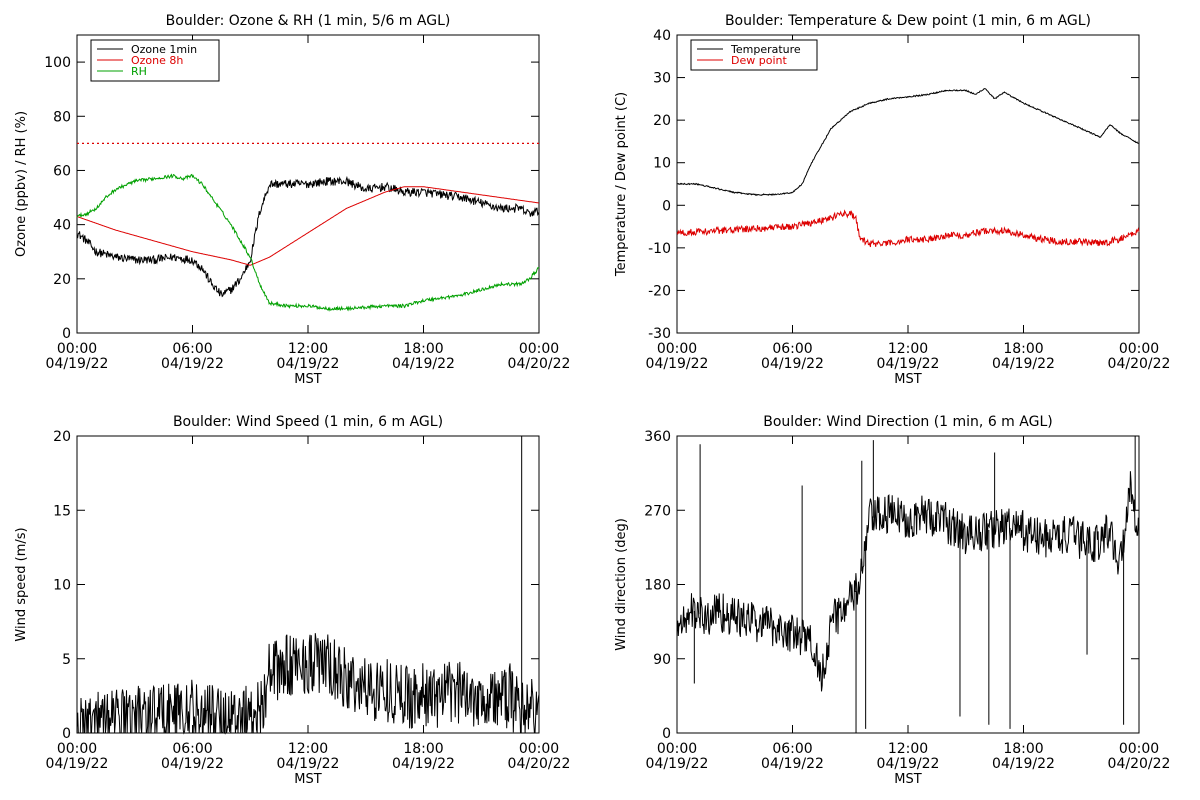  What do you see at coordinates (308, 21) in the screenshot?
I see `chart-title: Boulder: Ozone & RH (1 min, 5/6 m AGL)` at bounding box center [308, 21].